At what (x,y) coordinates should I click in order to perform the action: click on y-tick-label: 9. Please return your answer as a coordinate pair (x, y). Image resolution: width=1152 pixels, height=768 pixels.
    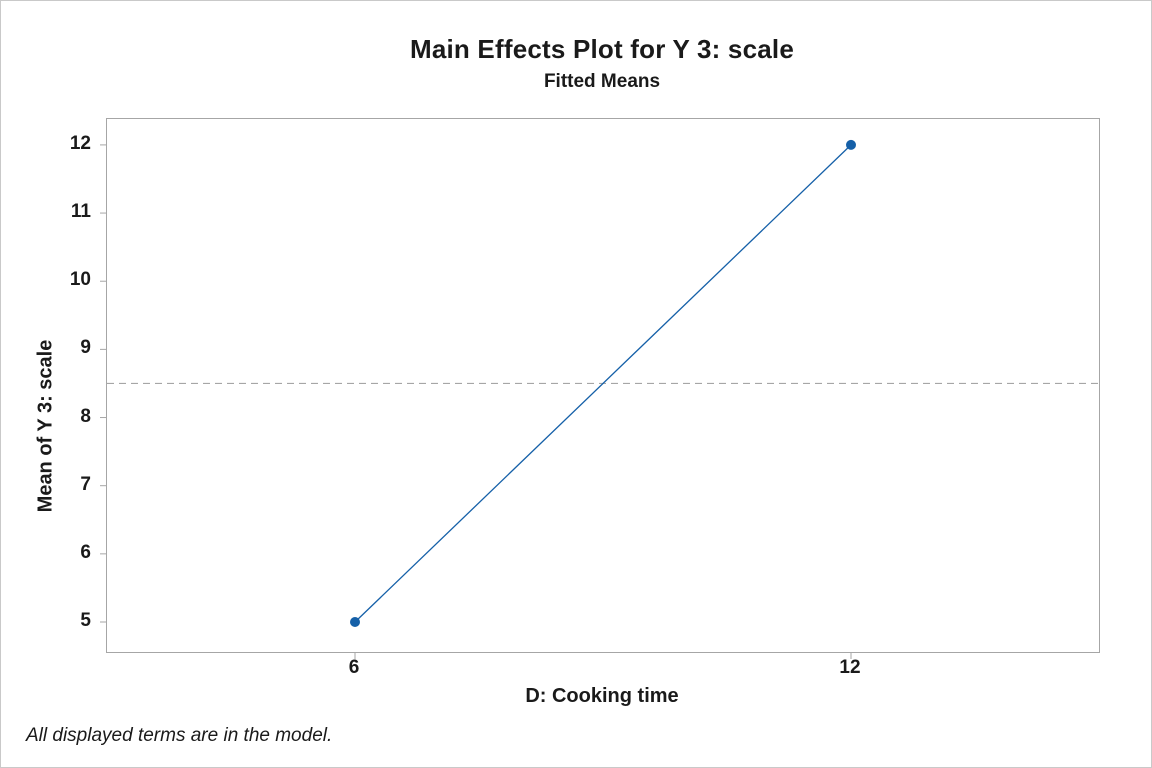
    Looking at the image, I should click on (85, 348).